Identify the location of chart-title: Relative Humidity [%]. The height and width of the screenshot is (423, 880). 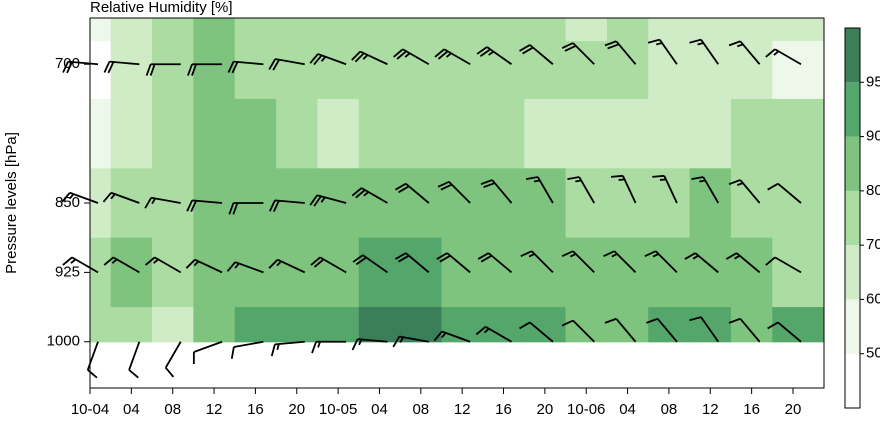
(161, 8).